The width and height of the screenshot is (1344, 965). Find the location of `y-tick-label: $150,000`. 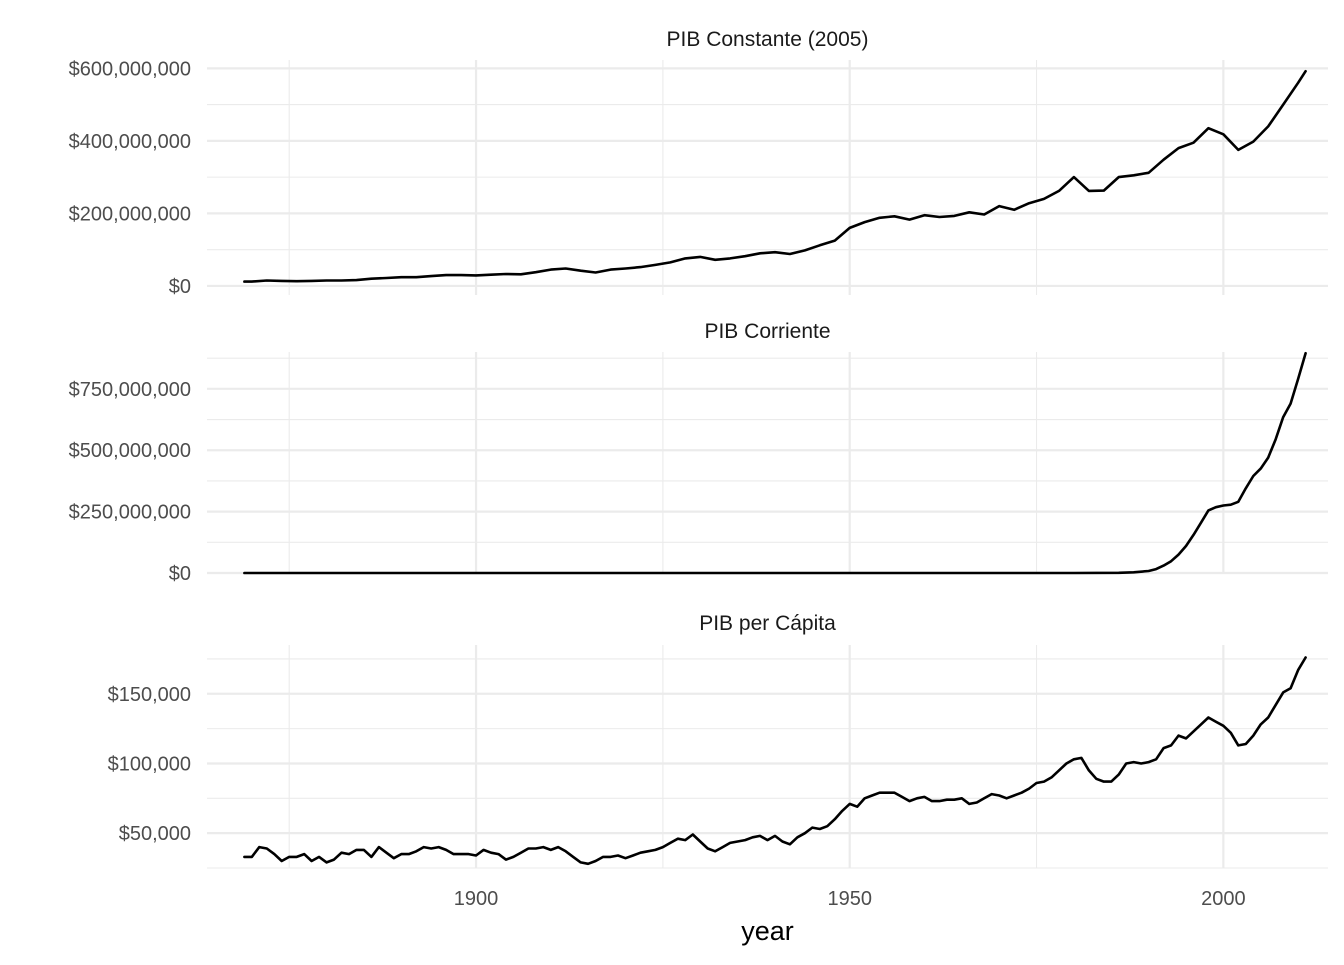

y-tick-label: $150,000 is located at coordinates (149, 695).